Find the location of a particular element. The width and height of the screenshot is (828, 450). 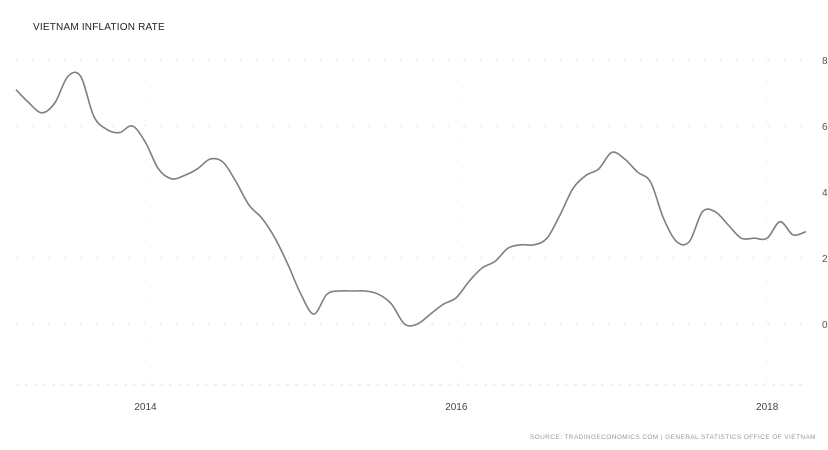

x-tick-label-2016: 2016 is located at coordinates (456, 407).